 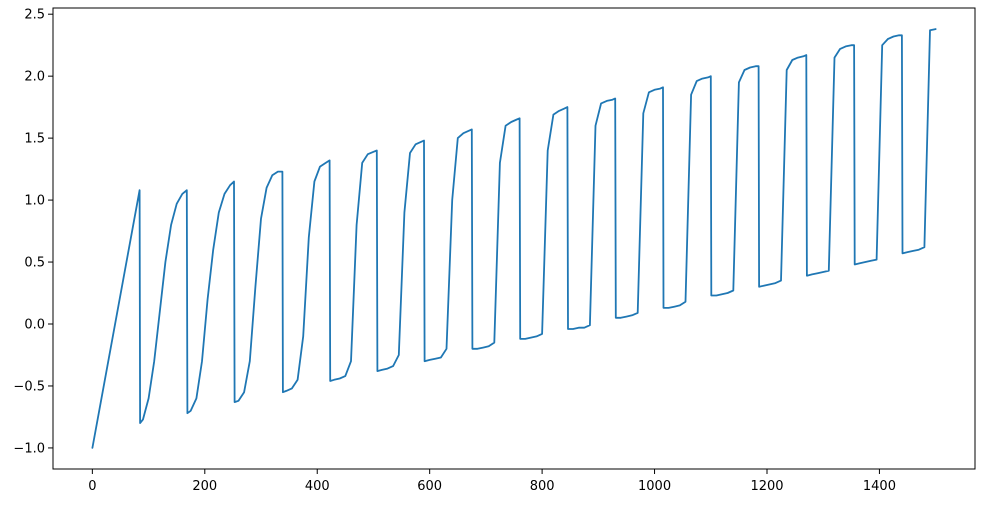 I want to click on y-tick-label: 0.5, so click(x=34, y=263).